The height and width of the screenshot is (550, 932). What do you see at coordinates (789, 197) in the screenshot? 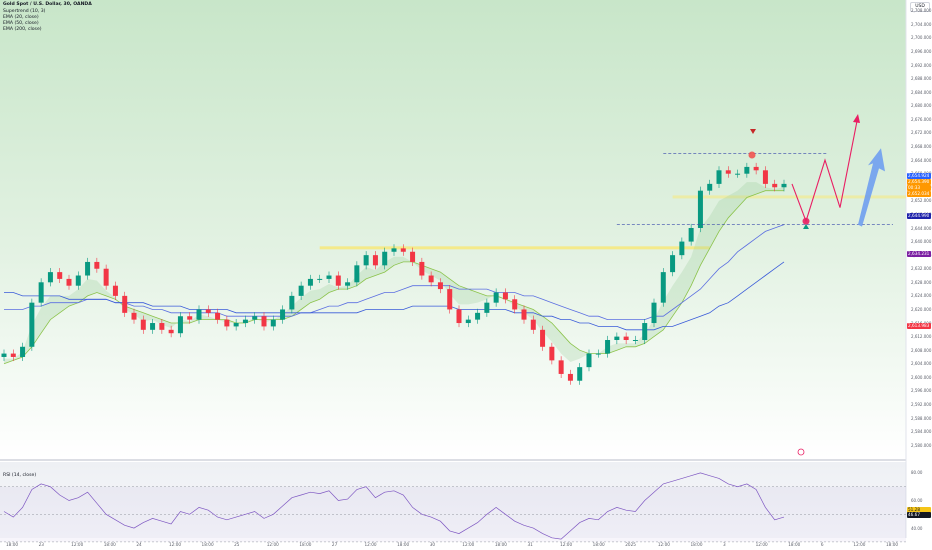
I see `resistance-zone-band` at bounding box center [789, 197].